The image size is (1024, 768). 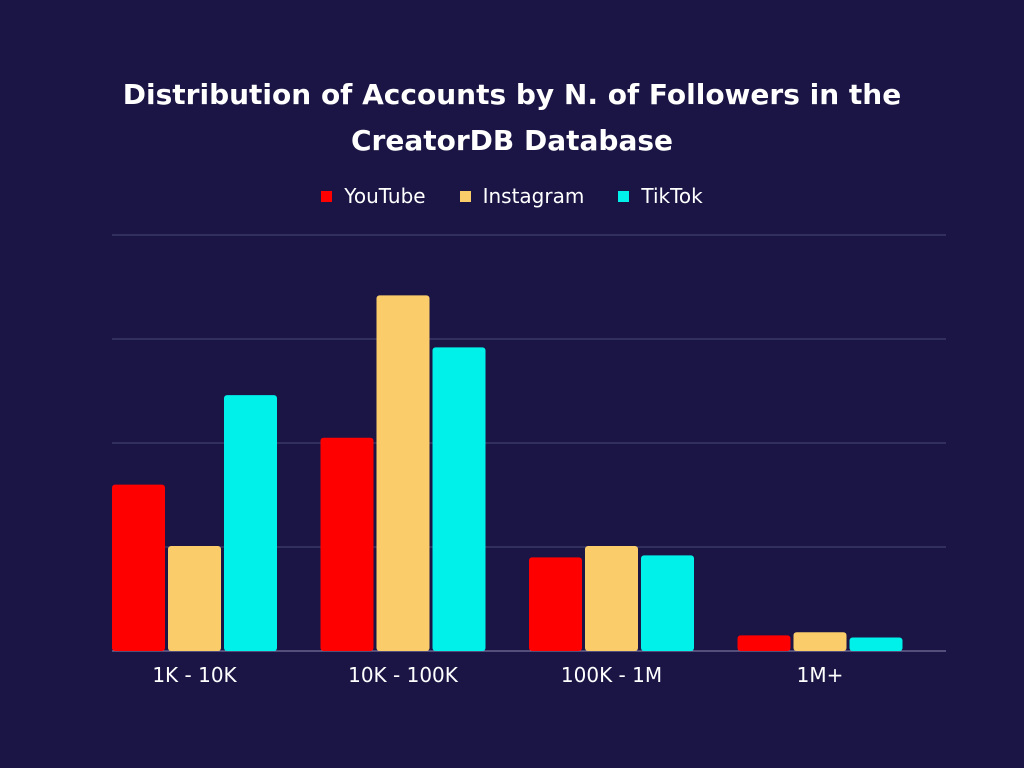 What do you see at coordinates (820, 675) in the screenshot?
I see `x-tick-label: 1M+` at bounding box center [820, 675].